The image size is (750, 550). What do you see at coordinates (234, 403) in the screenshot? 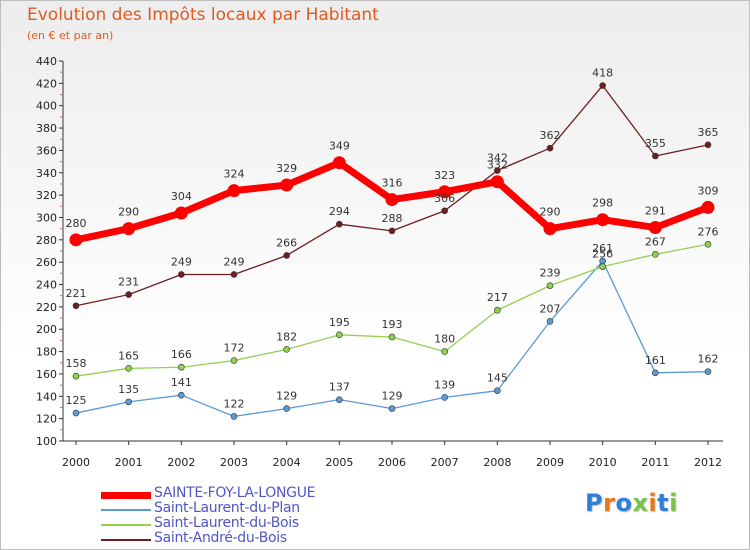
I see `data-label: 122` at bounding box center [234, 403].